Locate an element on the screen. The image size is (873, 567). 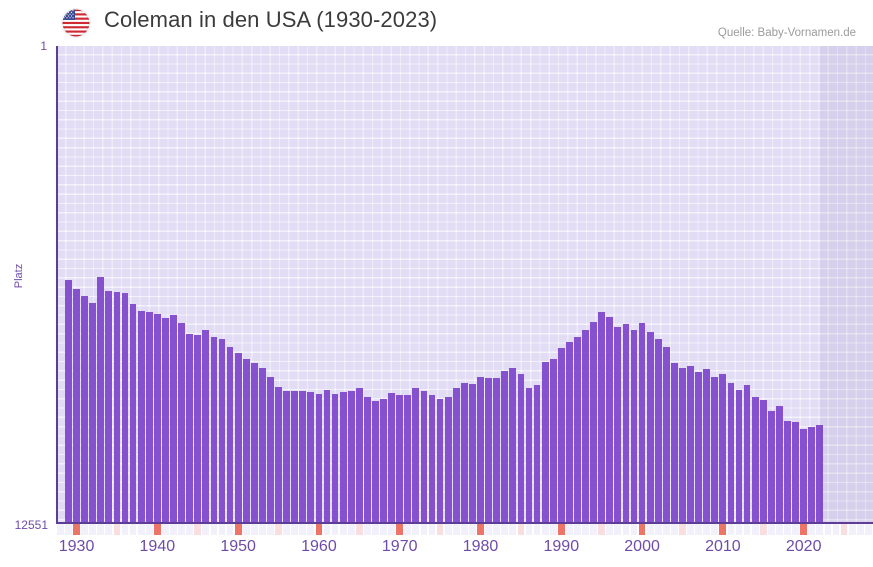
source-attribution: Quelle: Baby-Vornamen.de is located at coordinates (786, 33).